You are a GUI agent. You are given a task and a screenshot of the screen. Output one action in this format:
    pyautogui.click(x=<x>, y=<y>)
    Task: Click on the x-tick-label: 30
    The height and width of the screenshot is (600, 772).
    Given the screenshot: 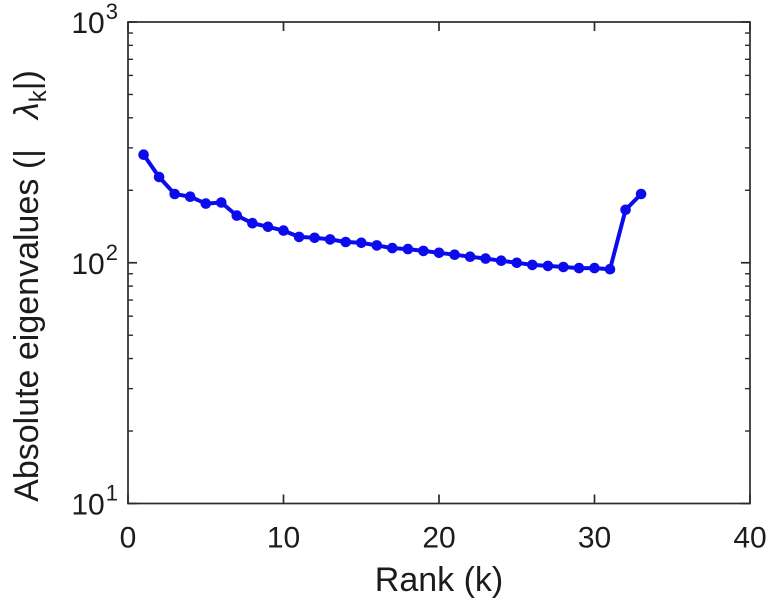 What is the action you would take?
    pyautogui.click(x=594, y=538)
    